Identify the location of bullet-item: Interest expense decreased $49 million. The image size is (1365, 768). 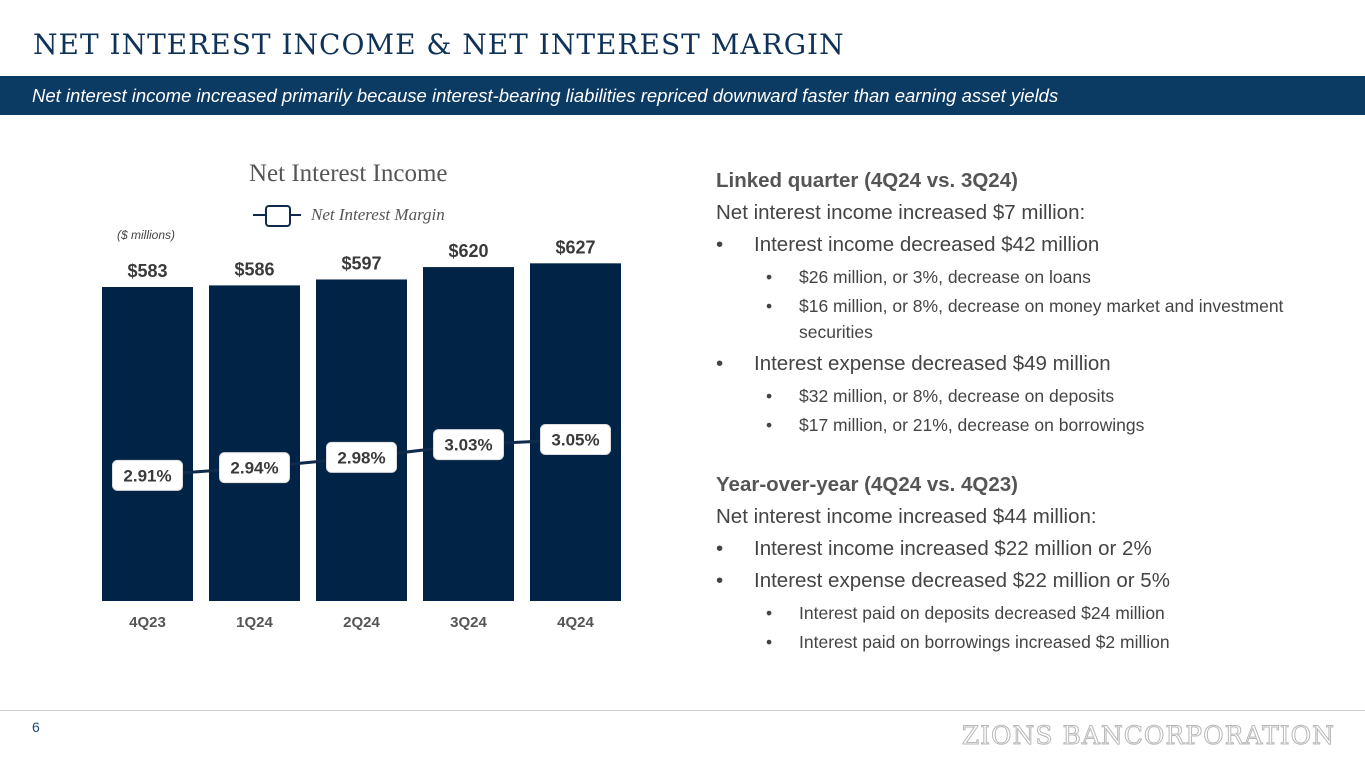
(1026, 364).